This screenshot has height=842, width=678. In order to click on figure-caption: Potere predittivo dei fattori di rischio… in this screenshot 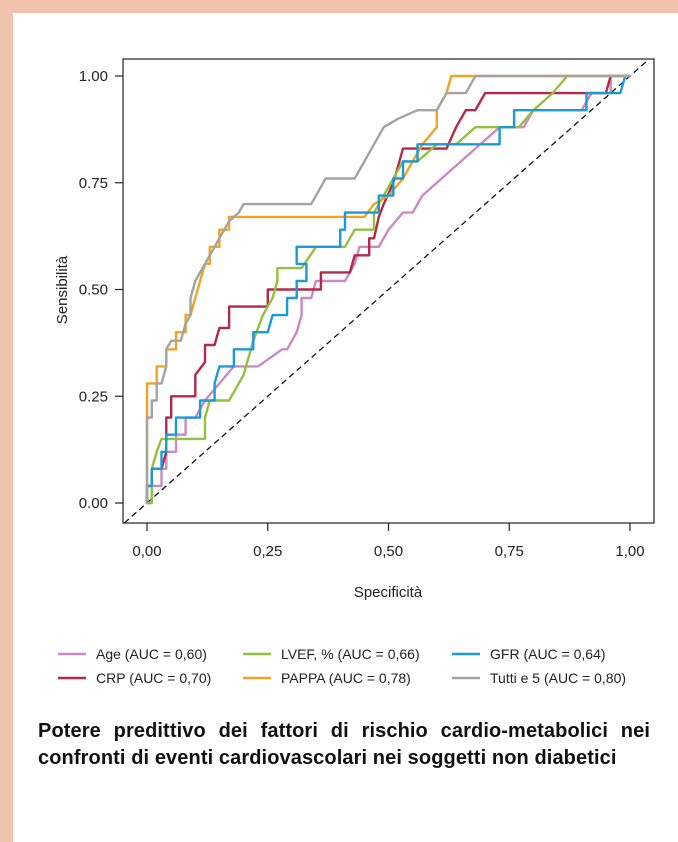, I will do `click(344, 744)`.